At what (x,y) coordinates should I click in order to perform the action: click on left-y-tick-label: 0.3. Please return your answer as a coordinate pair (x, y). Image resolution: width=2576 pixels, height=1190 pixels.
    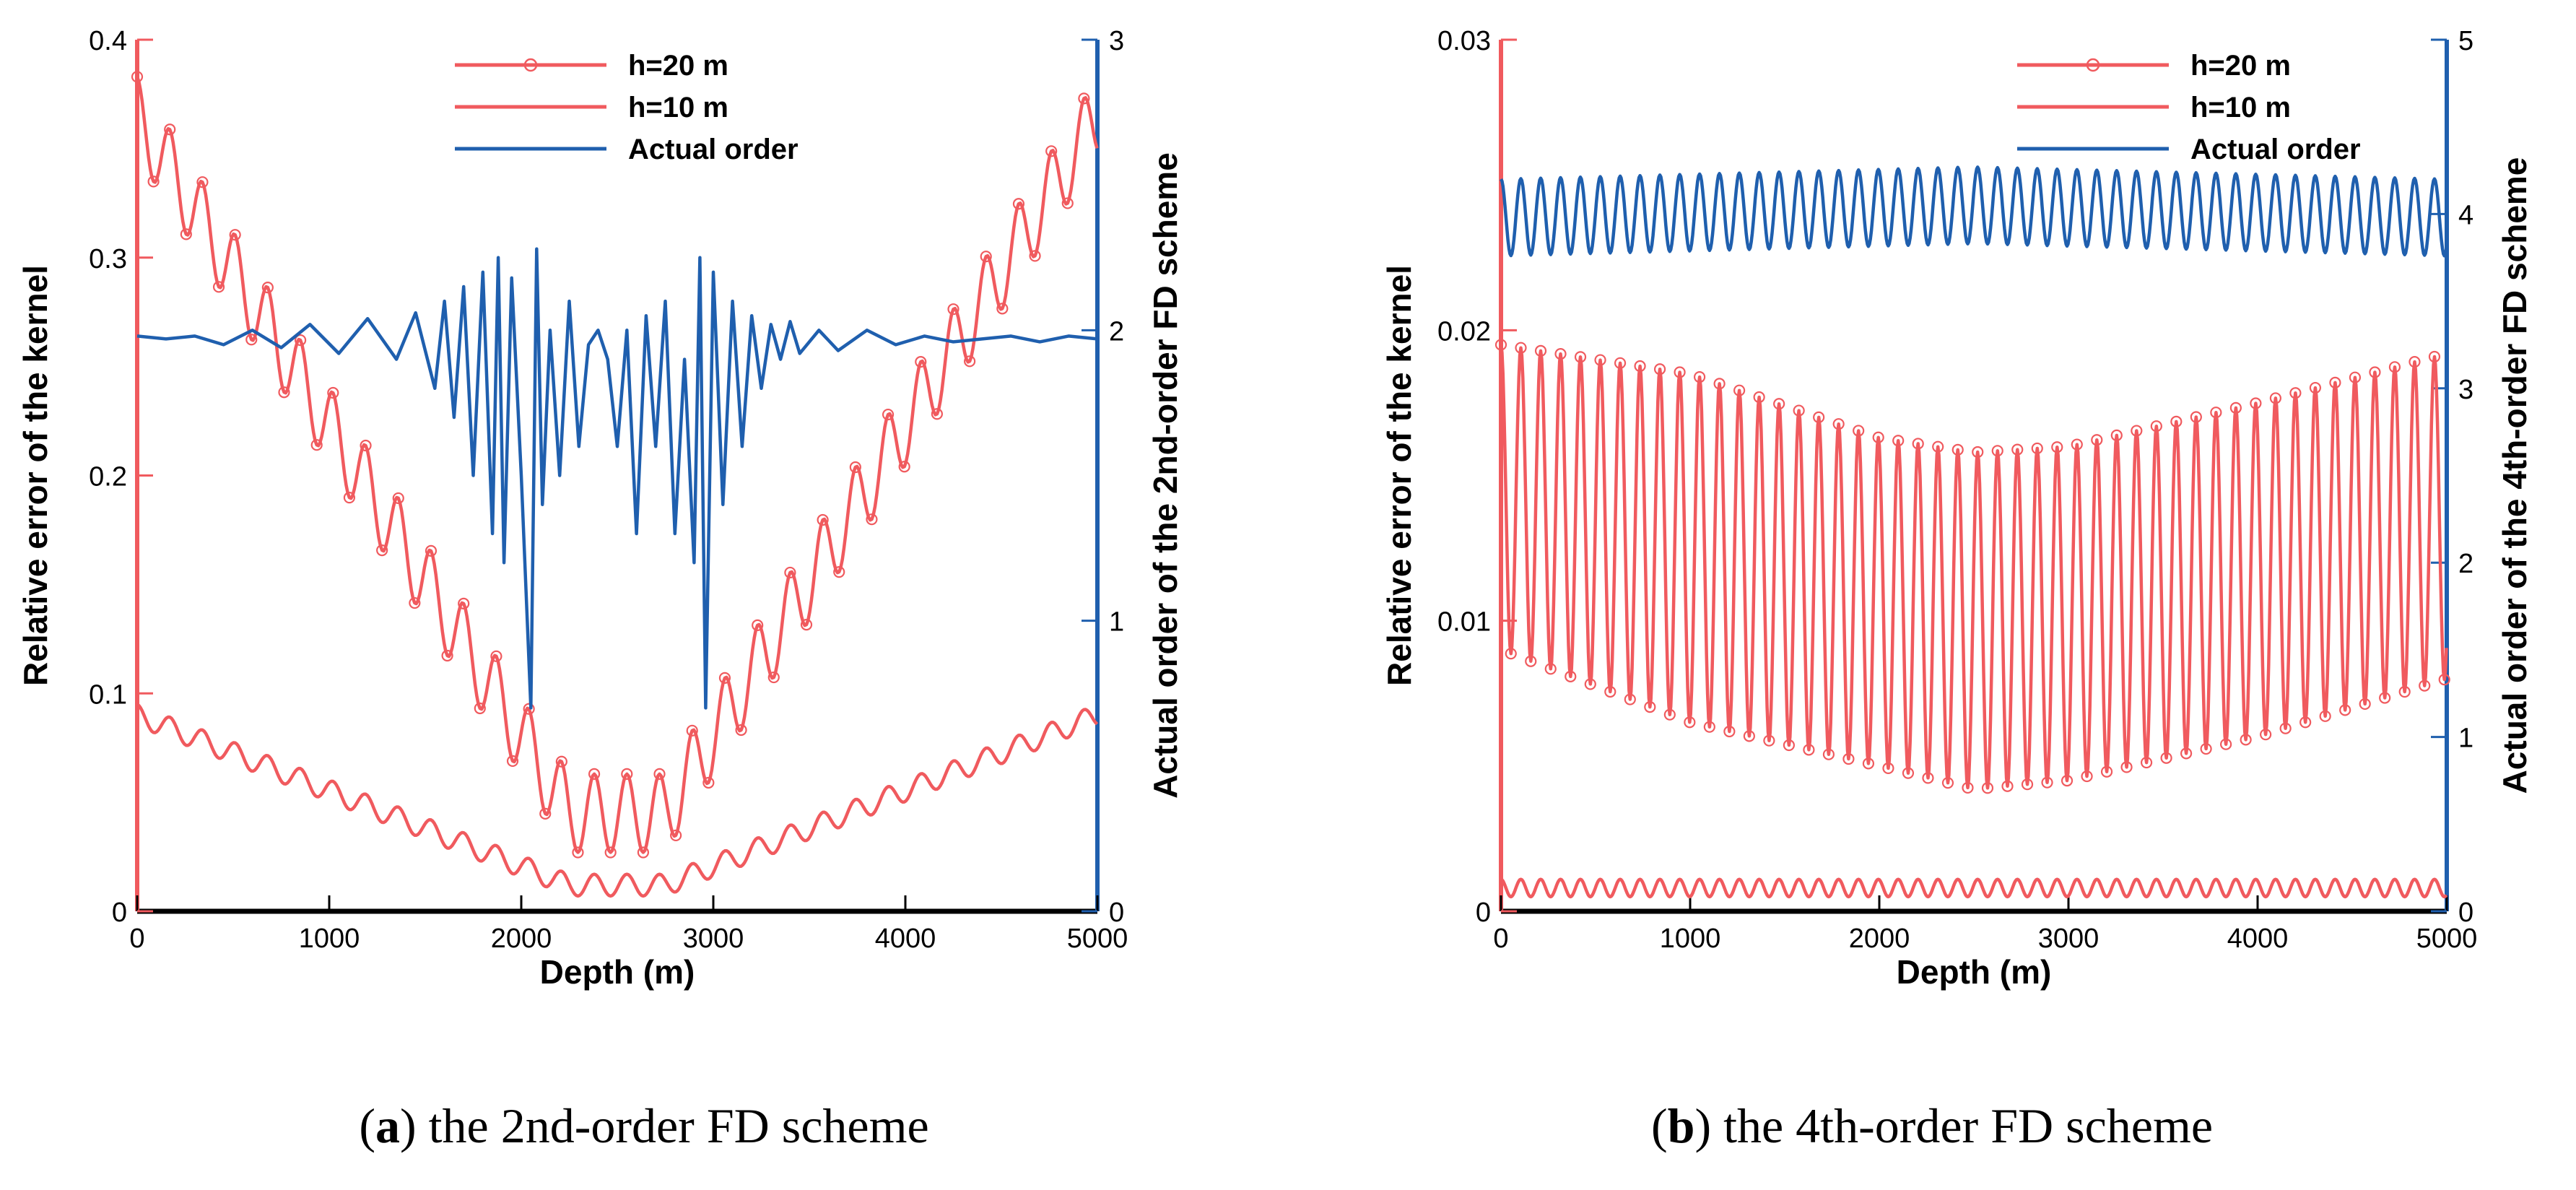
    Looking at the image, I should click on (108, 259).